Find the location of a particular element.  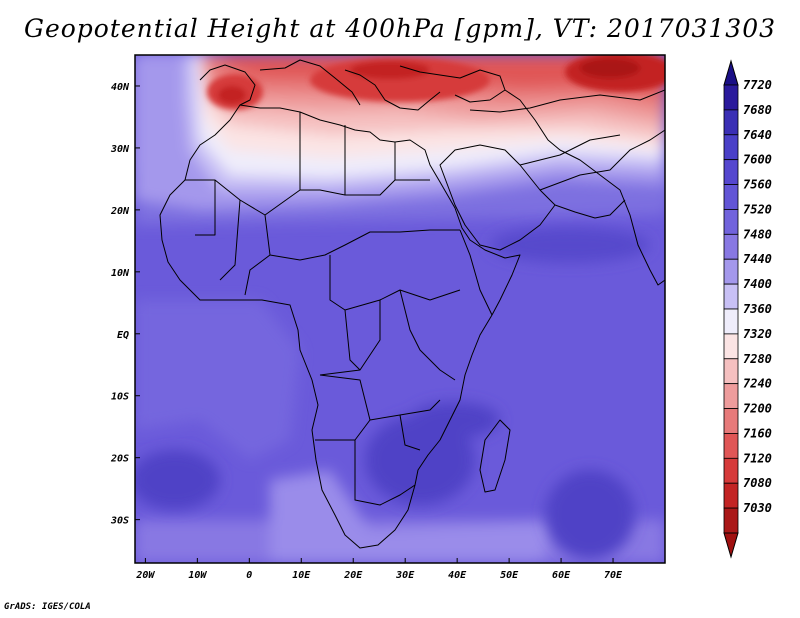

colorbar-label: 7360 is located at coordinates (757, 309).